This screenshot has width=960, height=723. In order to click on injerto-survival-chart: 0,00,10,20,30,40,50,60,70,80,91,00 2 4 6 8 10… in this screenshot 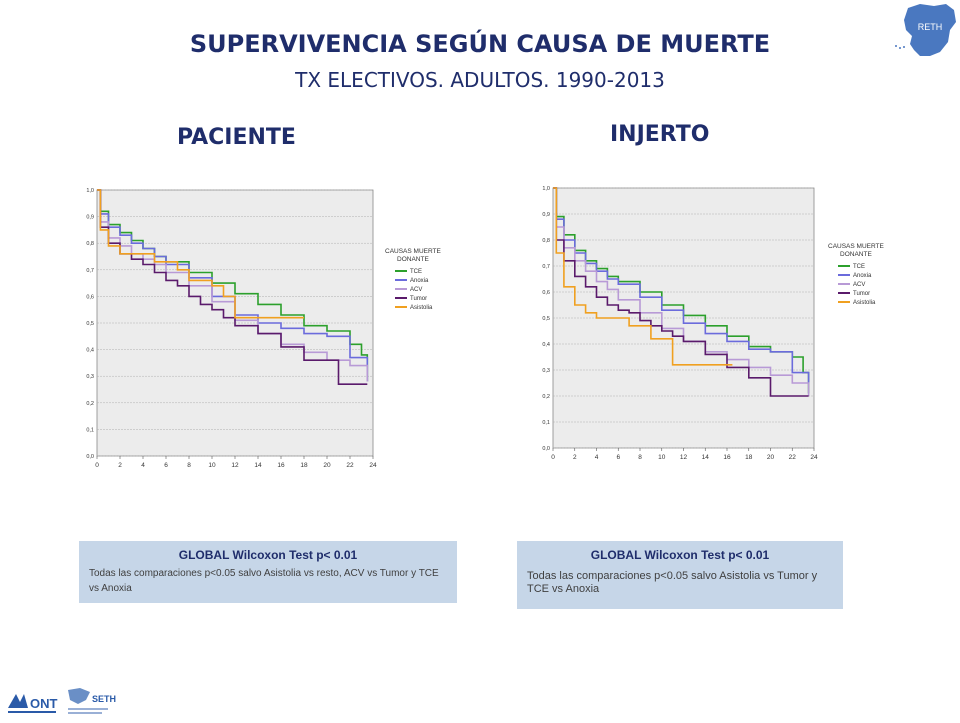, I will do `click(713, 323)`.